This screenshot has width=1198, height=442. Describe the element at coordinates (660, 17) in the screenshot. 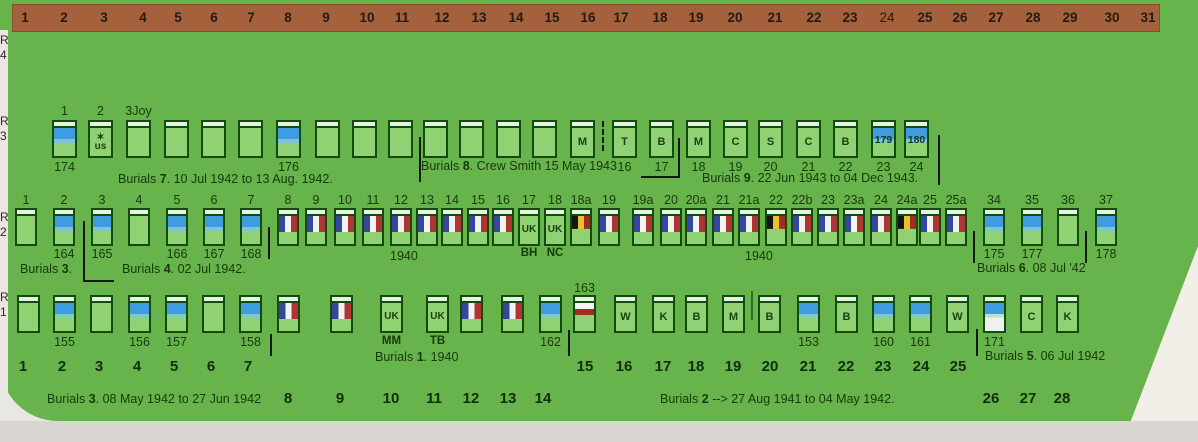

I see `ruler-number-18: 18` at that location.